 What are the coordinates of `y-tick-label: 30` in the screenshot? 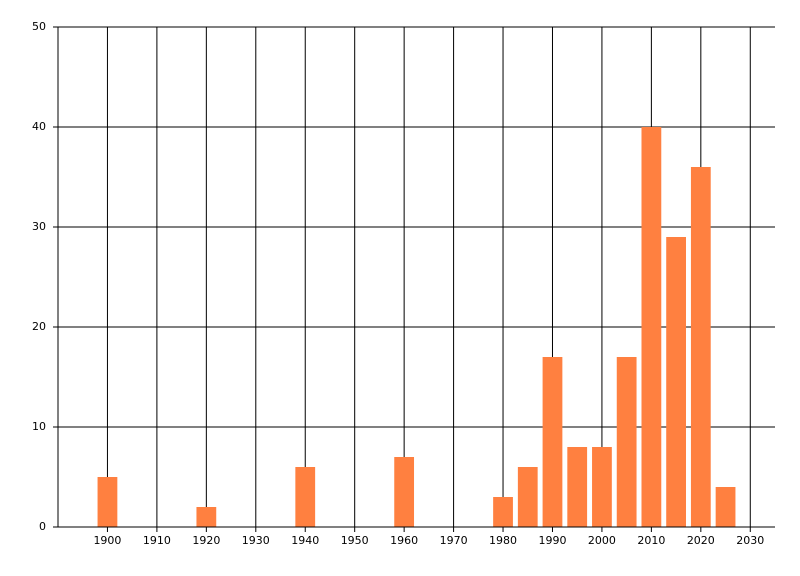 It's located at (39, 226).